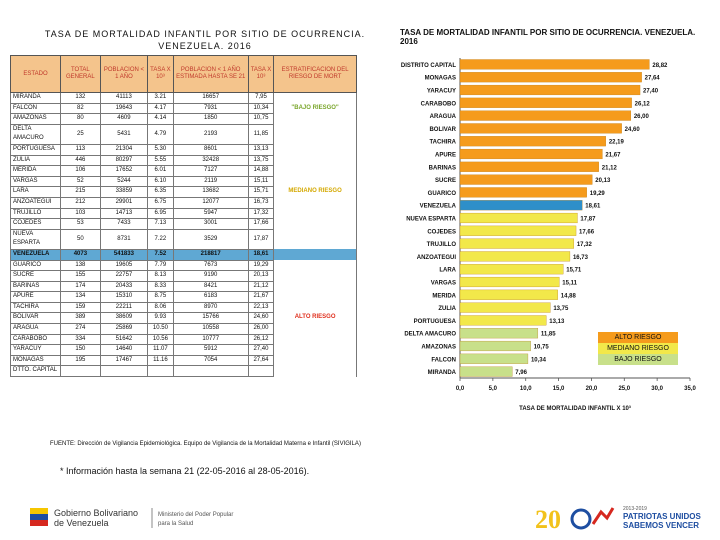  What do you see at coordinates (160, 307) in the screenshot?
I see `table-cell: 8.06` at bounding box center [160, 307].